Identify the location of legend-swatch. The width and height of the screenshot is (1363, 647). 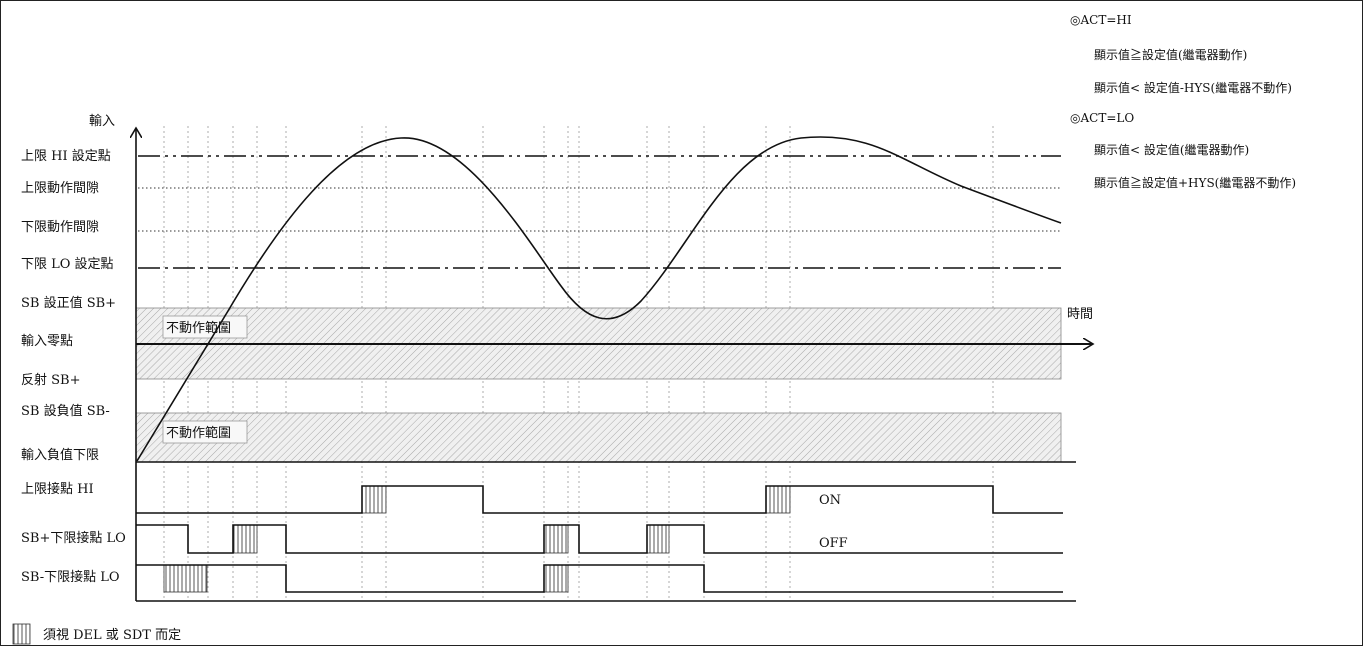
(21, 634).